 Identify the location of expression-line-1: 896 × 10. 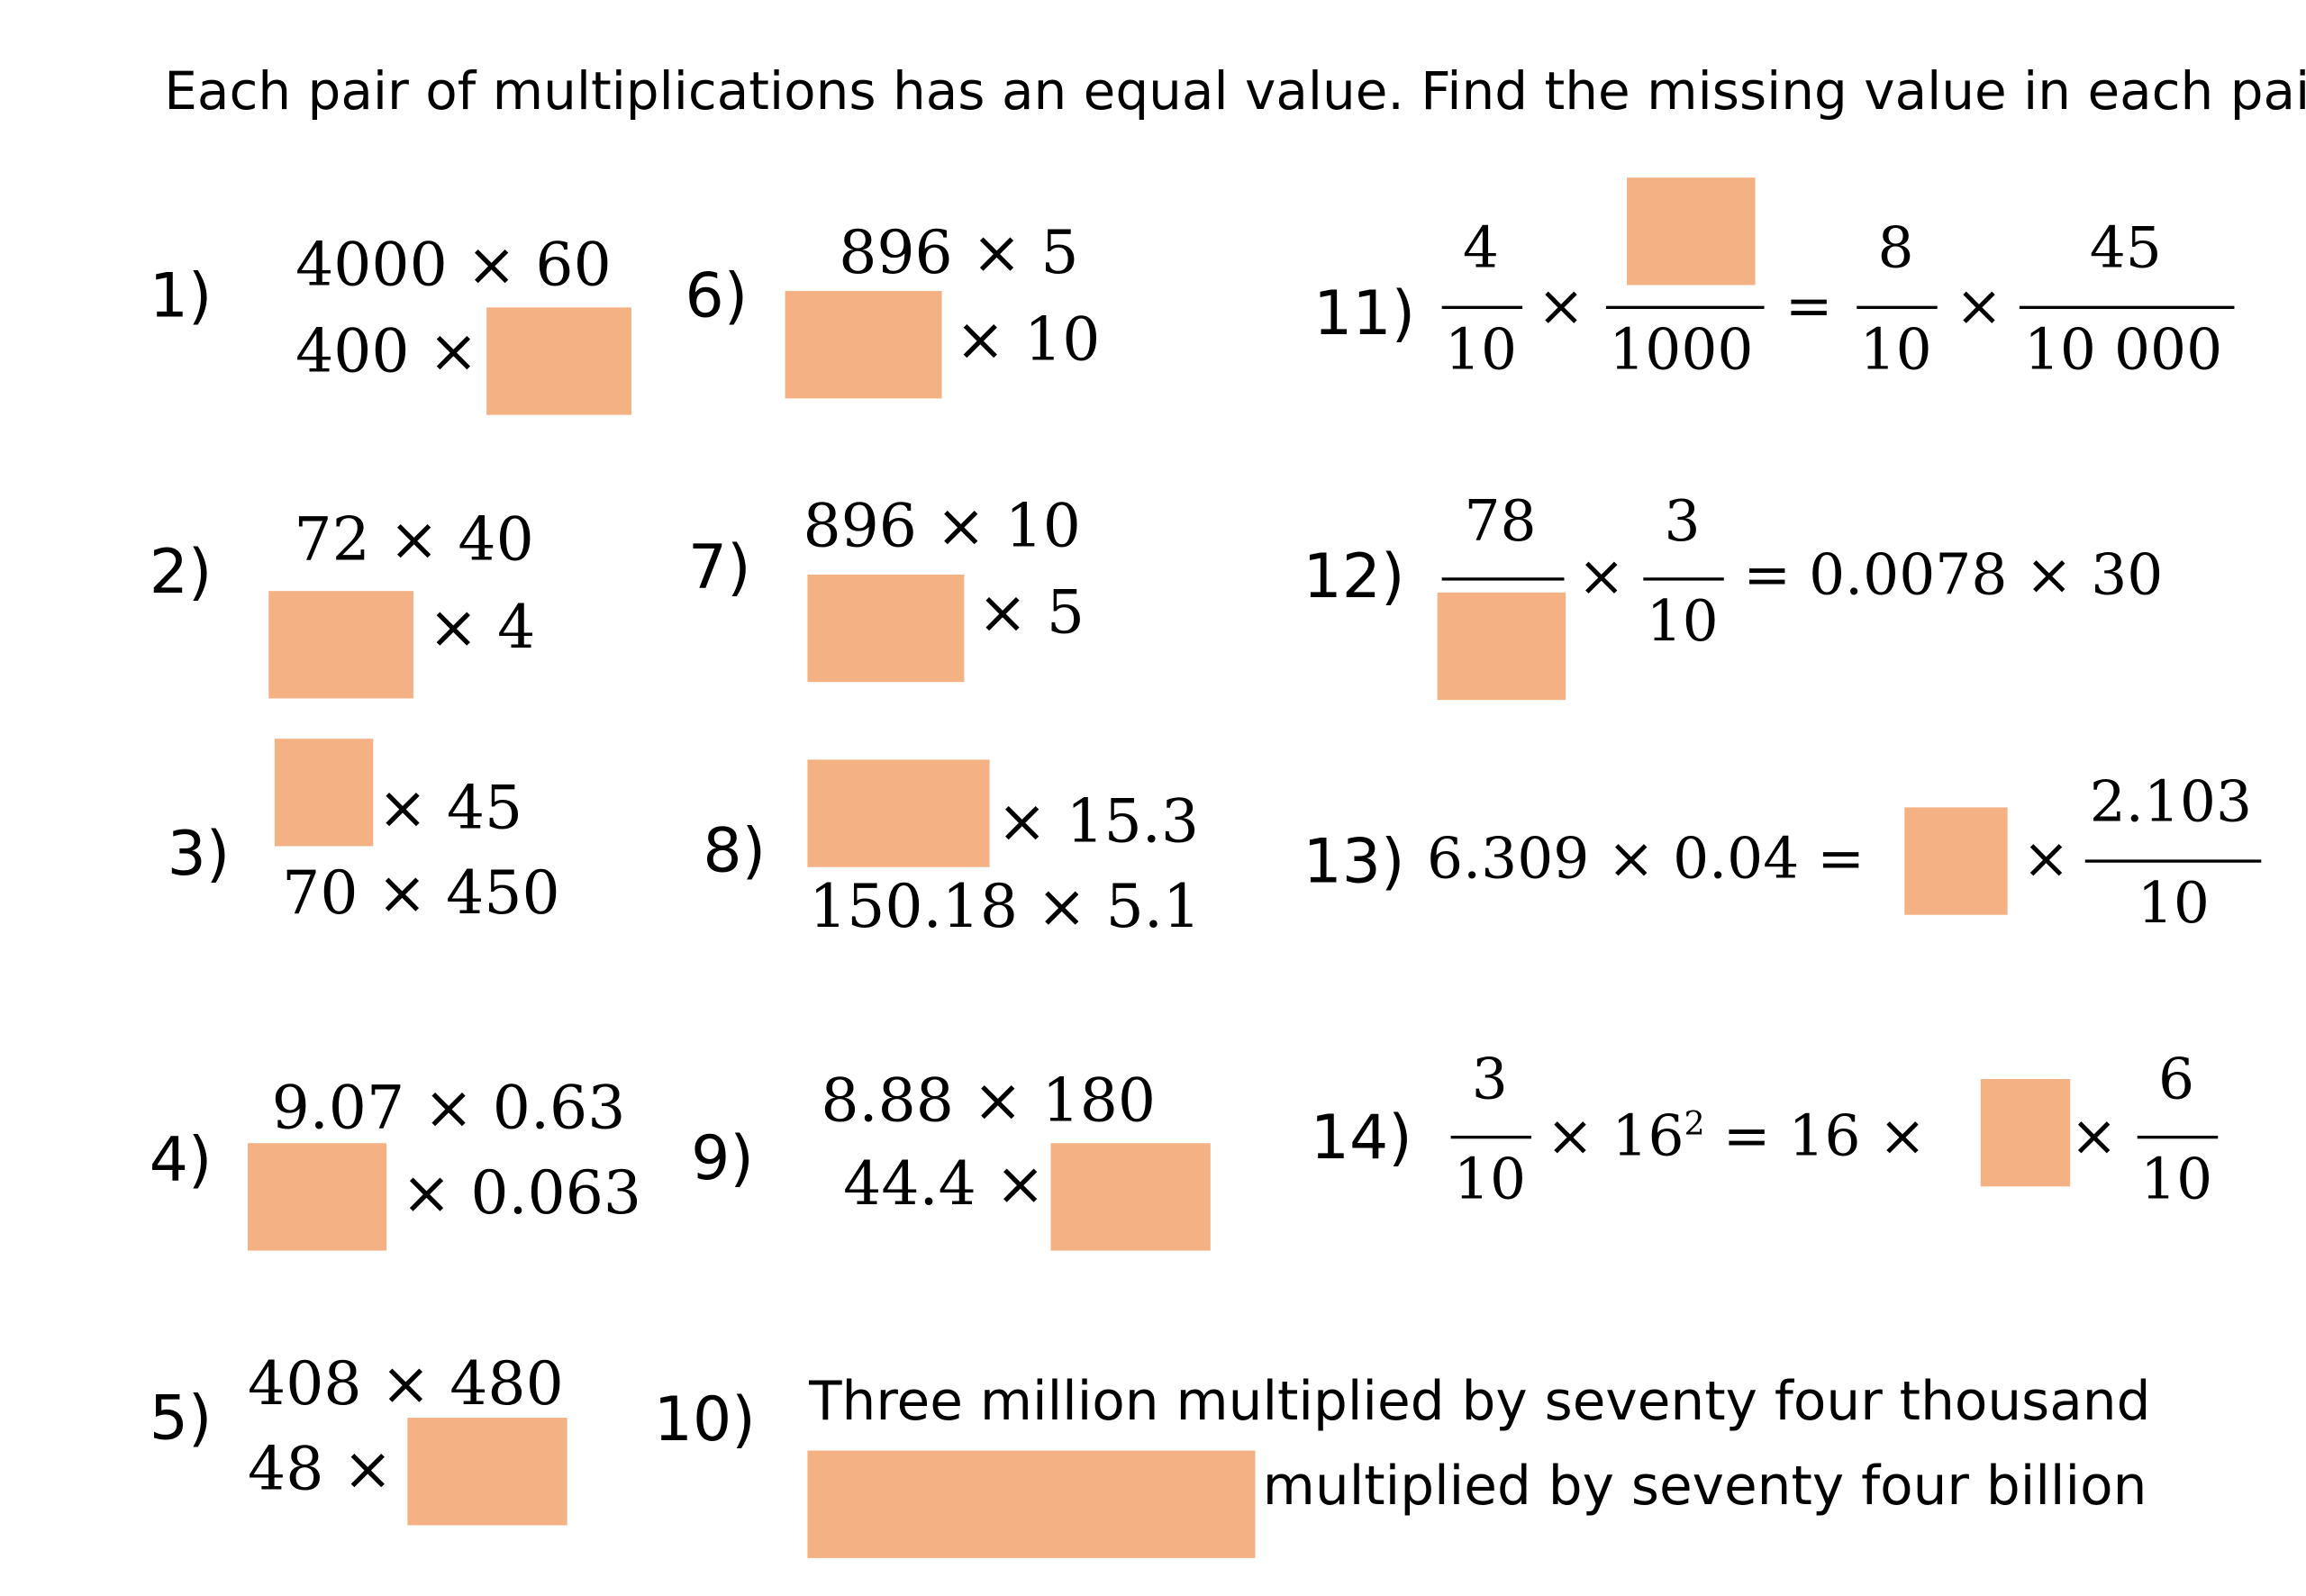
(942, 527).